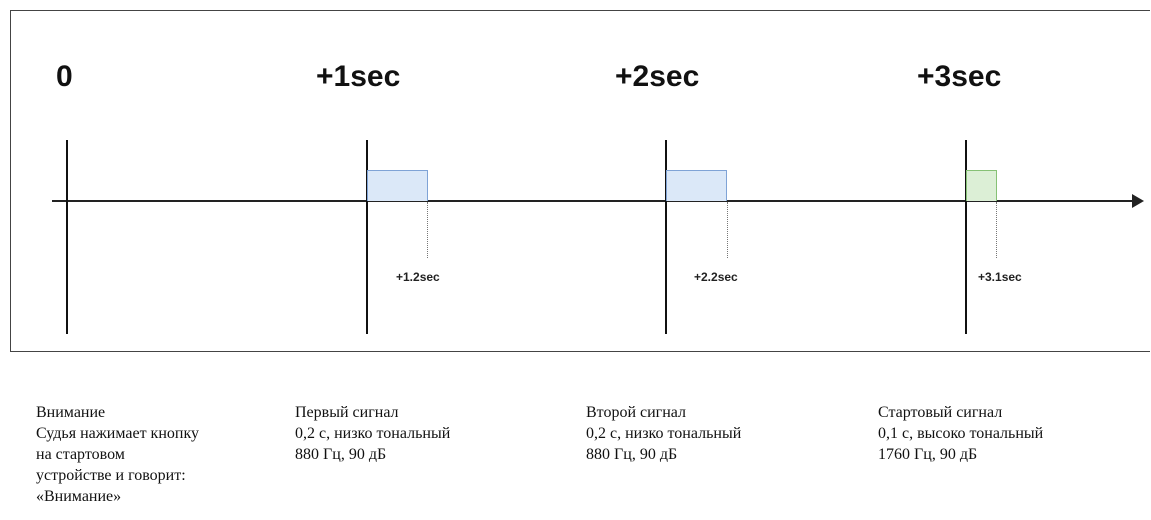 The image size is (1151, 520). I want to click on description-line: Первый сигнал, so click(347, 412).